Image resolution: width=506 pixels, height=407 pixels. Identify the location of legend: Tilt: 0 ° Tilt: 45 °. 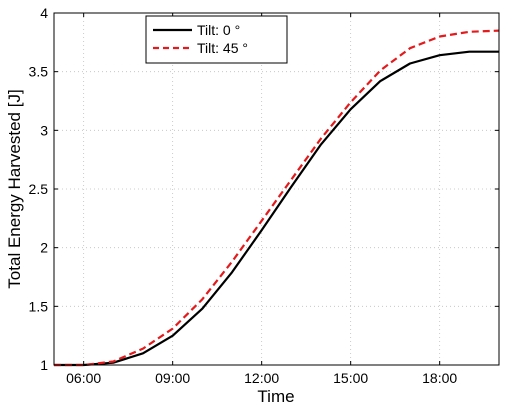
(216, 39).